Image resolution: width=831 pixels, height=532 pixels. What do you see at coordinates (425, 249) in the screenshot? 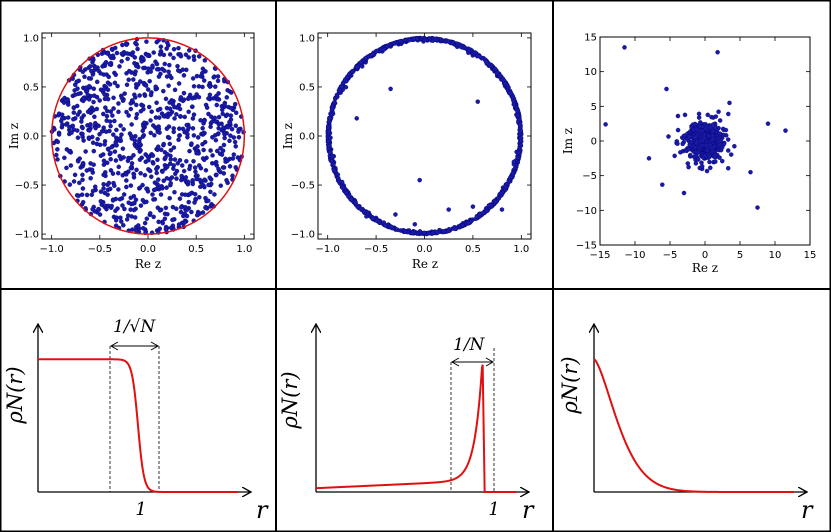
I see `x-tick-label: 0.0` at bounding box center [425, 249].